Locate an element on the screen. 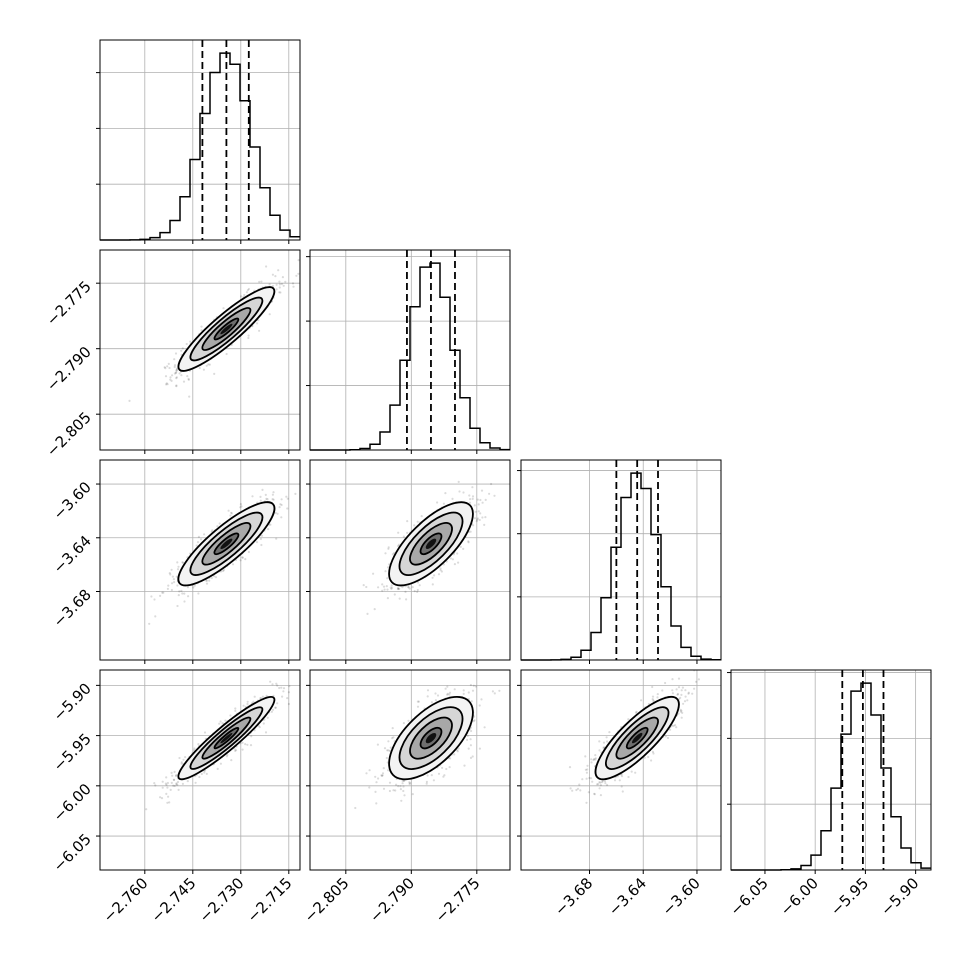  panel-content is located at coordinates (200, 350).